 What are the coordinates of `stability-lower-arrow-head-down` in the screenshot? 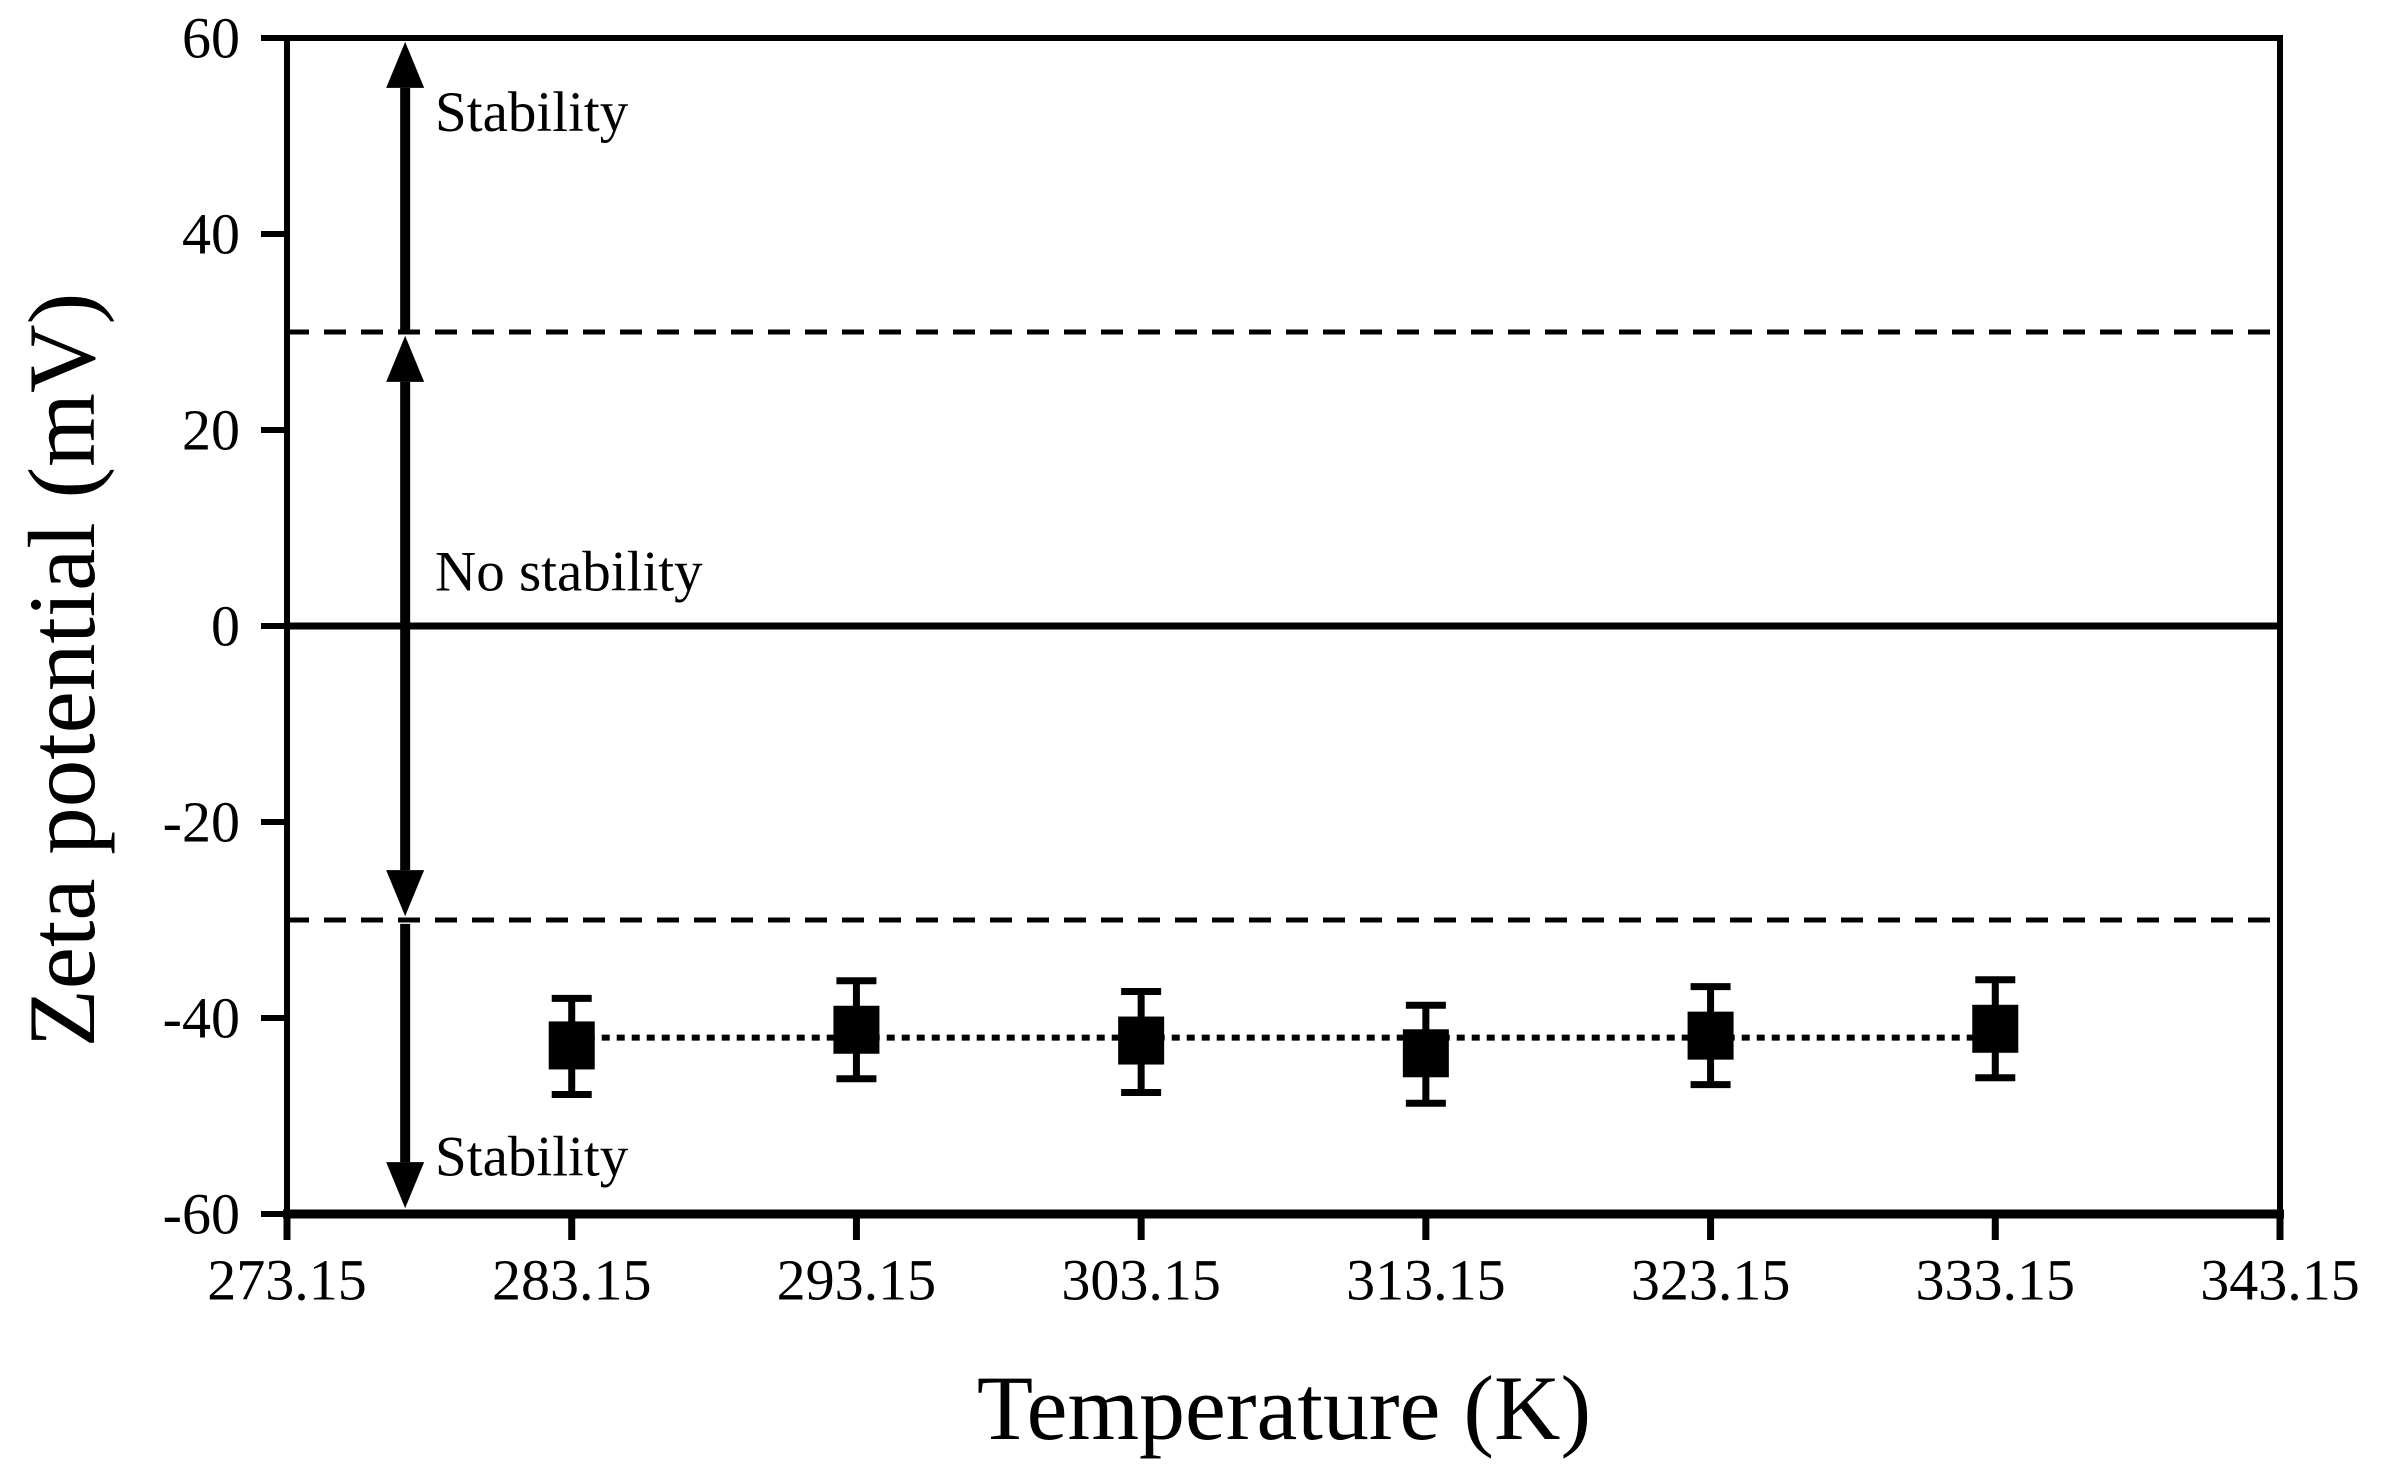 It's located at (405, 1185).